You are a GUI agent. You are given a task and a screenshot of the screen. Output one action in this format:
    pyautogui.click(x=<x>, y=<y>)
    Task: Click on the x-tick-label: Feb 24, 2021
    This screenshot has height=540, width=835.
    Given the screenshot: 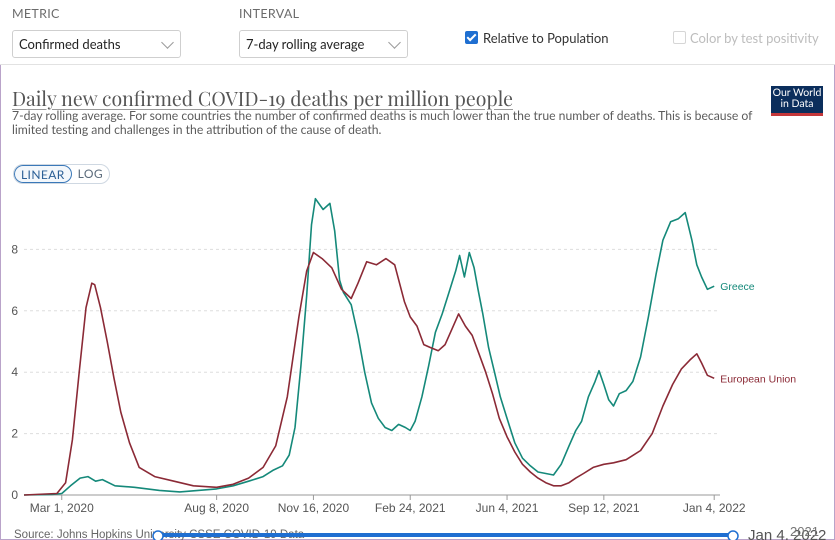 What is the action you would take?
    pyautogui.click(x=410, y=508)
    